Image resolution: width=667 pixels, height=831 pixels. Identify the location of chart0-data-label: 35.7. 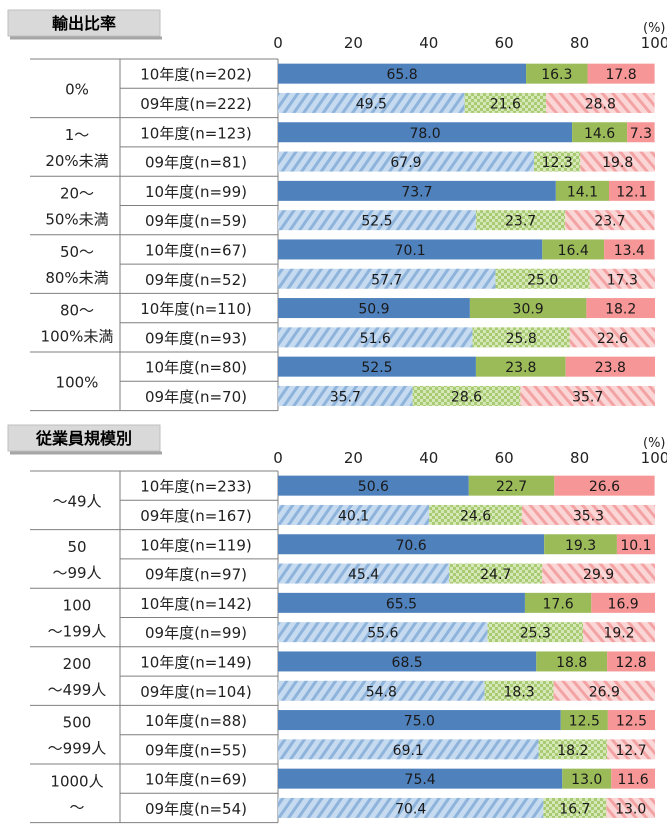
(587, 397).